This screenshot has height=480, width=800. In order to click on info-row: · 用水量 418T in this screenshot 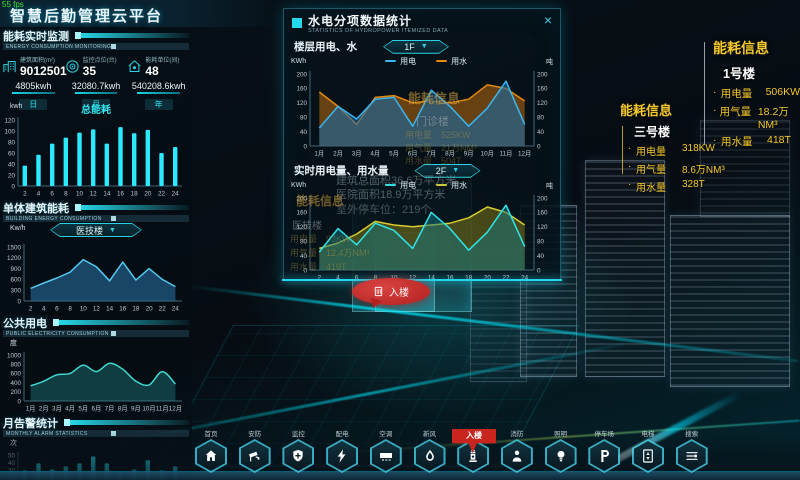, I will do `click(756, 141)`.